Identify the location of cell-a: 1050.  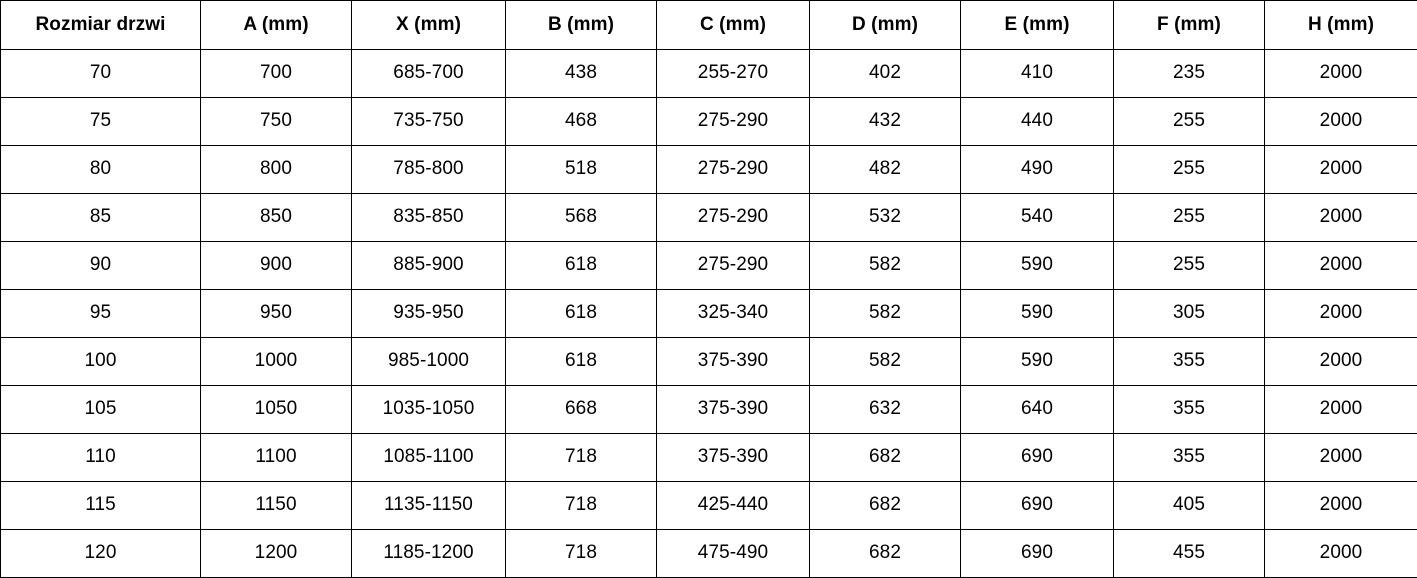
(276, 410).